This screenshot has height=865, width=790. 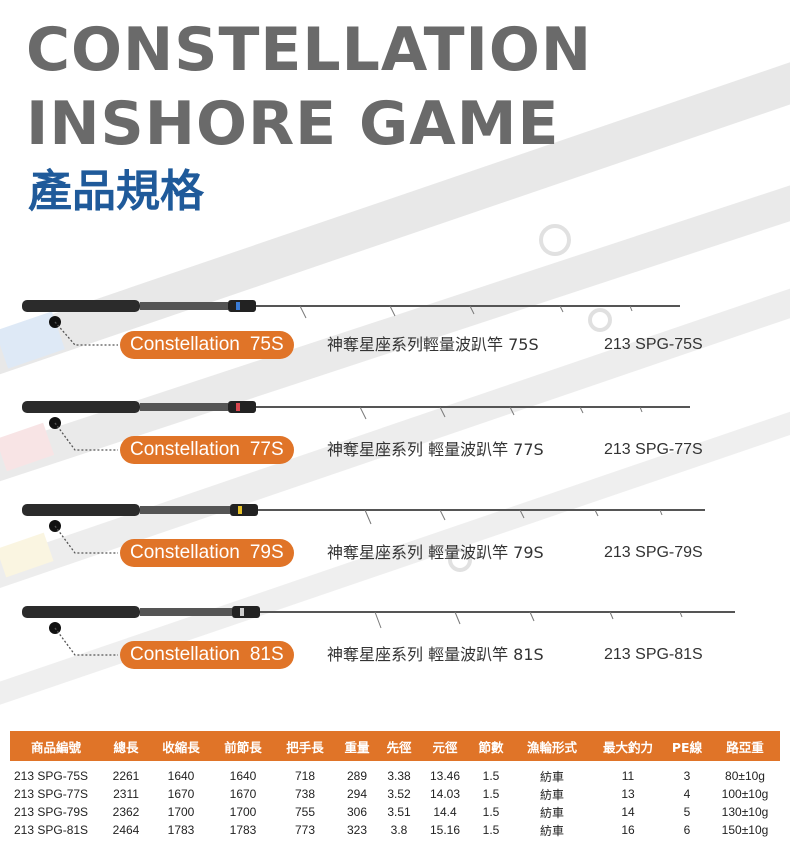 What do you see at coordinates (653, 449) in the screenshot?
I see `rod-sku: 213 SPG-77S` at bounding box center [653, 449].